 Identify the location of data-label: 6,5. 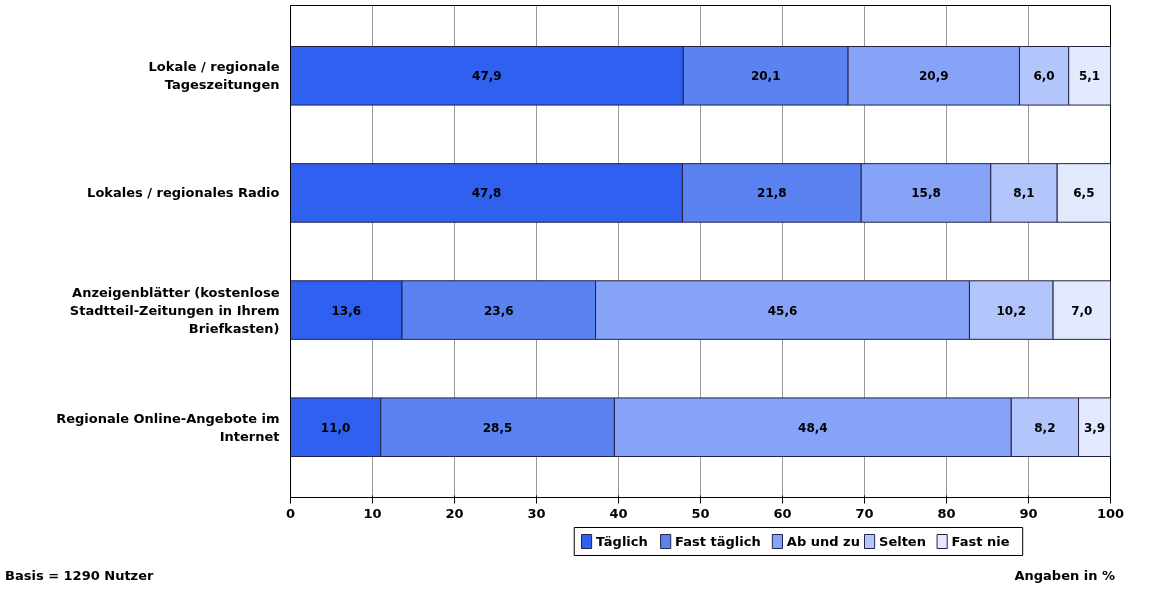
(1084, 193).